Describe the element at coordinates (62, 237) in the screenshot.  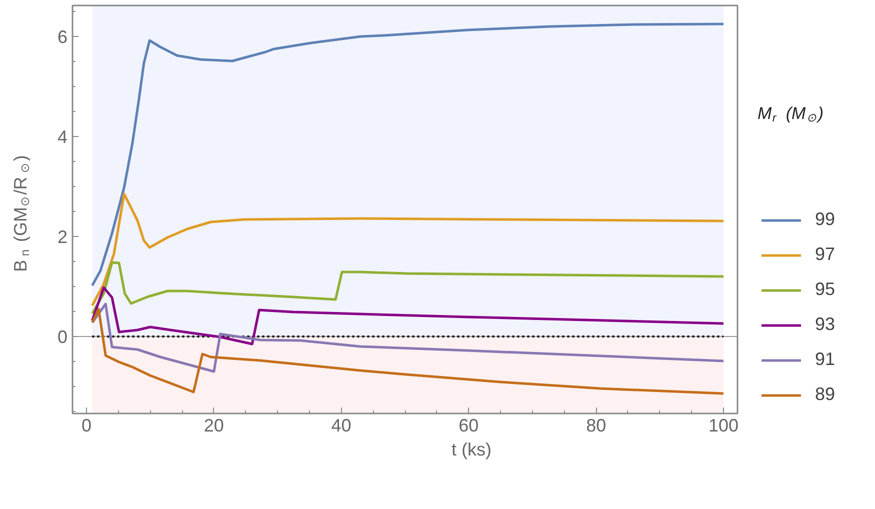
I see `y-tick-label: 2` at that location.